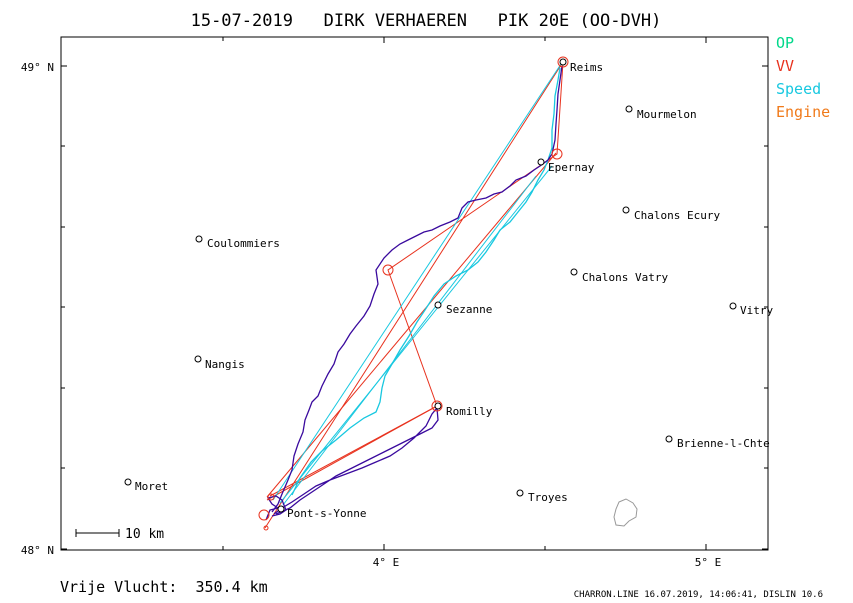 This screenshot has height=603, width=853. Describe the element at coordinates (785, 43) in the screenshot. I see `legend-op: OP` at that location.